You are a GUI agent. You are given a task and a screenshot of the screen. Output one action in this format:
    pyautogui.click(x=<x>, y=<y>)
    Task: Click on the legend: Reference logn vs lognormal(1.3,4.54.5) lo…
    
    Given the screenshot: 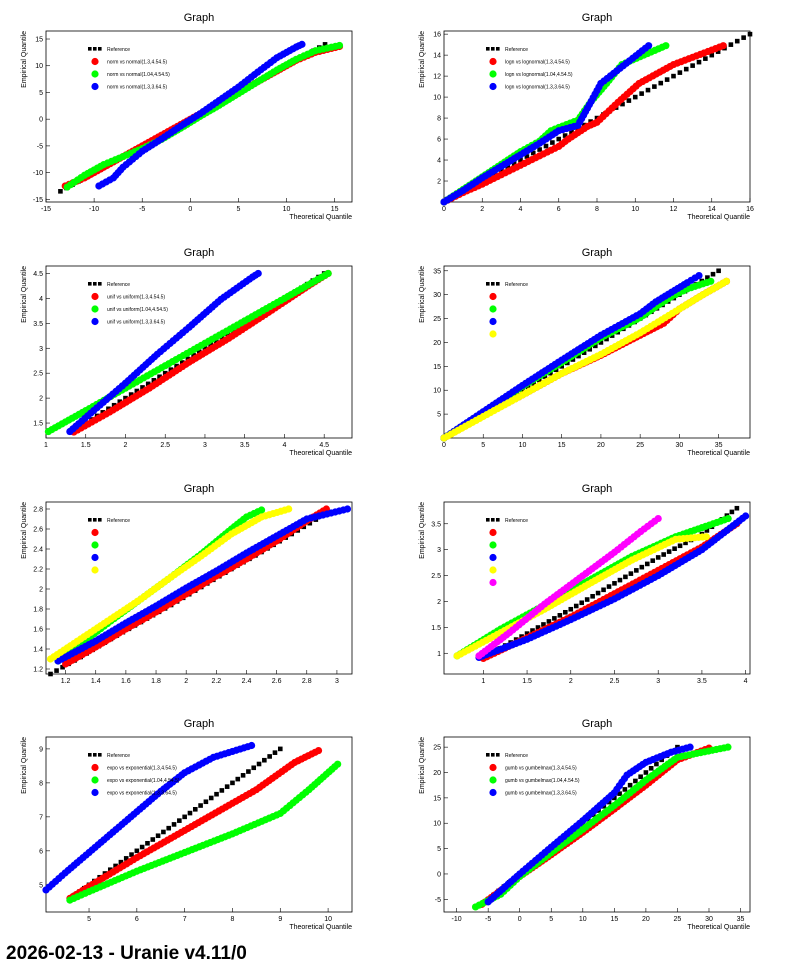 What is the action you would take?
    pyautogui.click(x=529, y=69)
    